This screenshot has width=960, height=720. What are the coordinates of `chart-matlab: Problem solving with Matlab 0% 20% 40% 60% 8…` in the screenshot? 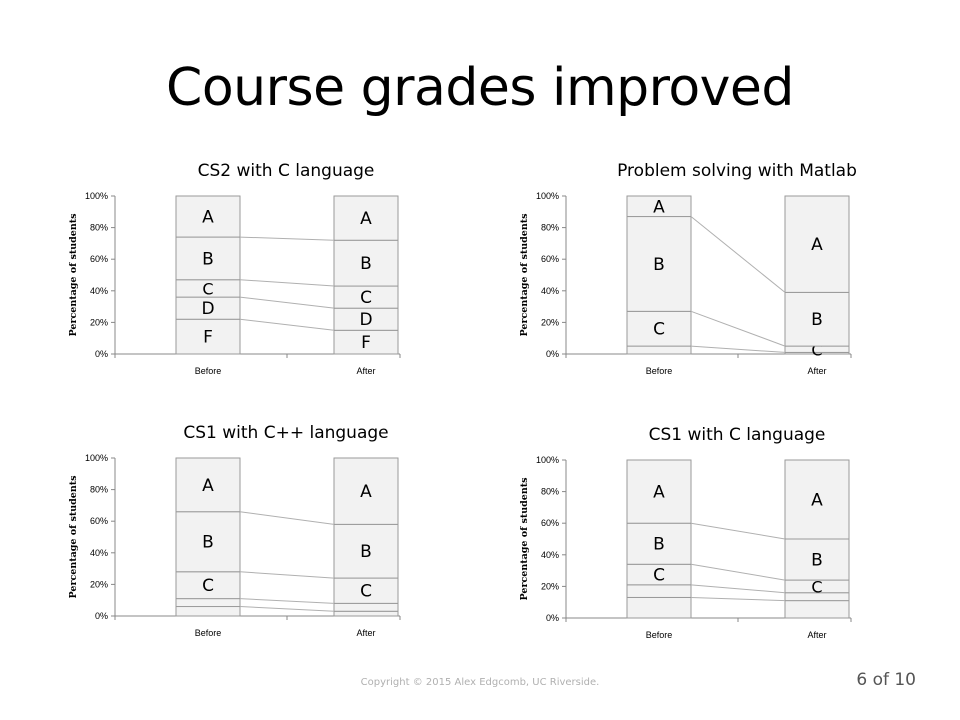 It's located at (737, 268).